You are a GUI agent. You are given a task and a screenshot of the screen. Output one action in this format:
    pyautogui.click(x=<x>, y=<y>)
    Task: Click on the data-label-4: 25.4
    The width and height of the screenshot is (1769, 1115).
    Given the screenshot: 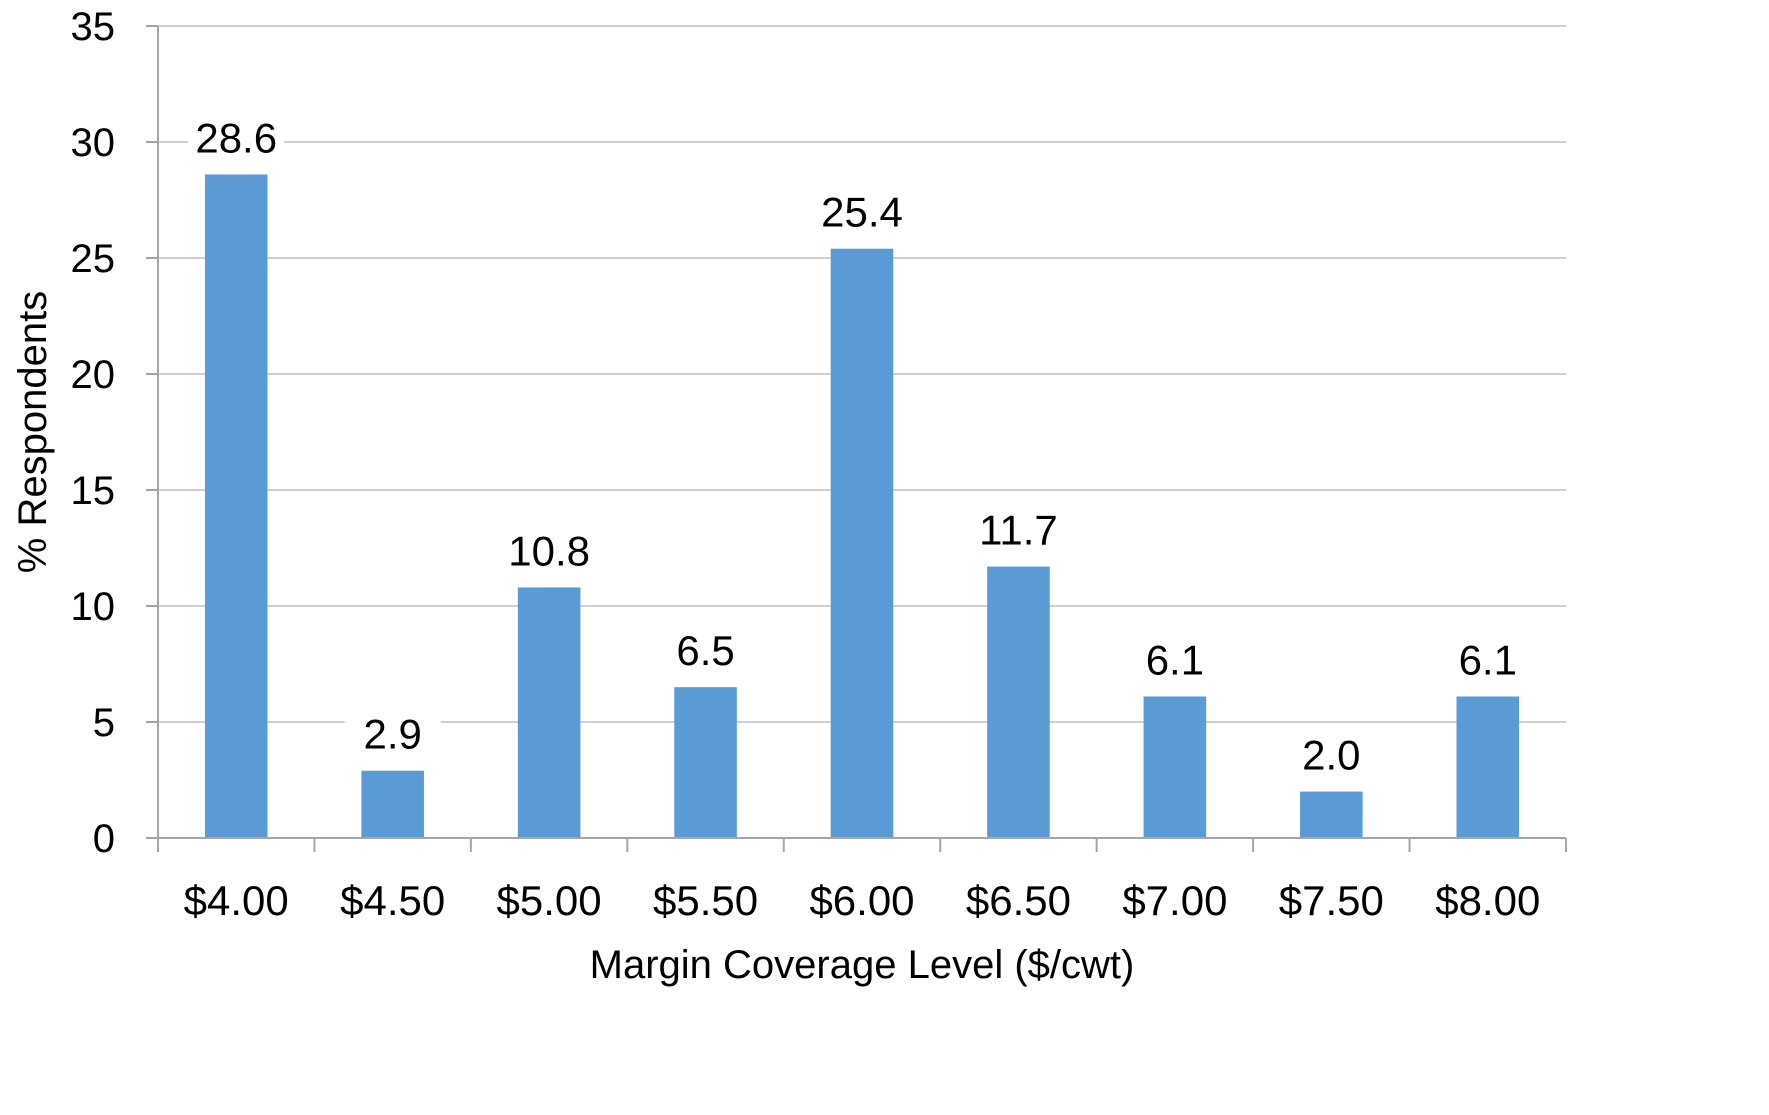 What is the action you would take?
    pyautogui.click(x=862, y=212)
    